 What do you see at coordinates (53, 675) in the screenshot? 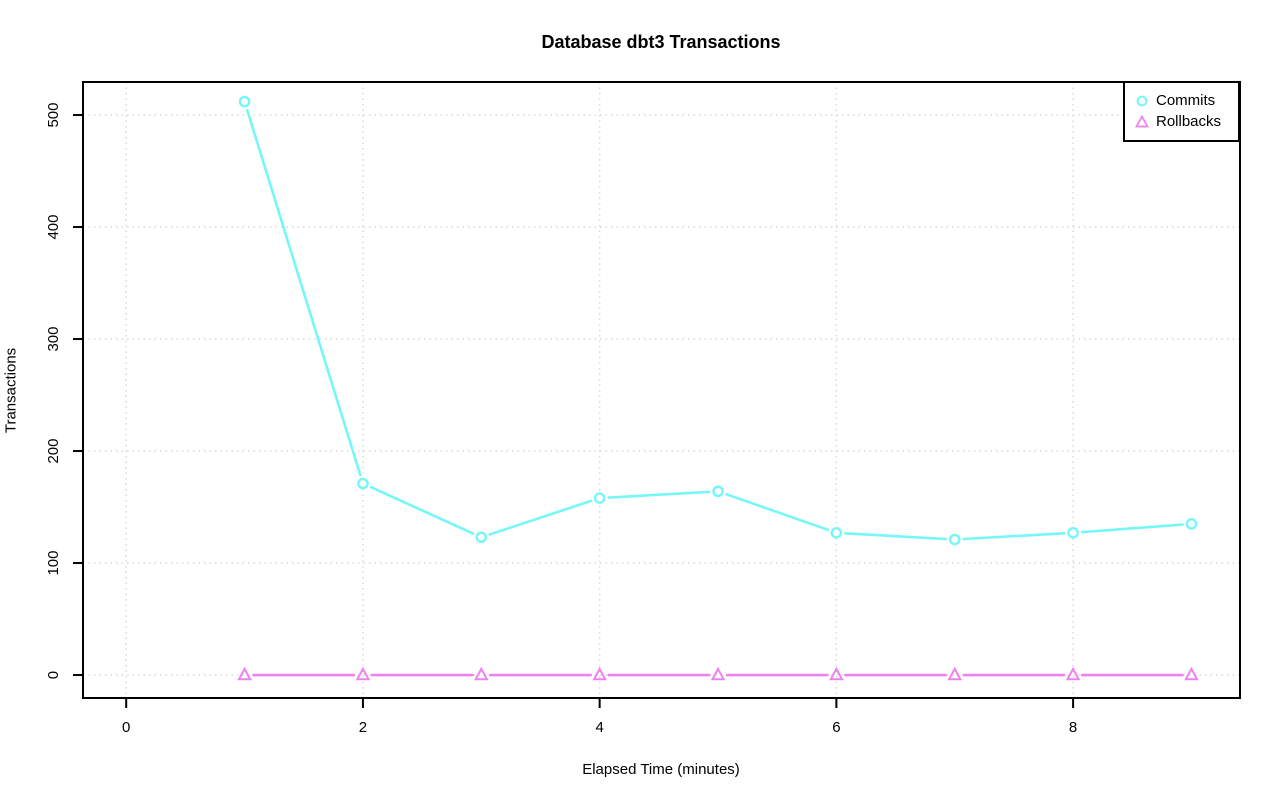
I see `y-tick-label: 0` at bounding box center [53, 675].